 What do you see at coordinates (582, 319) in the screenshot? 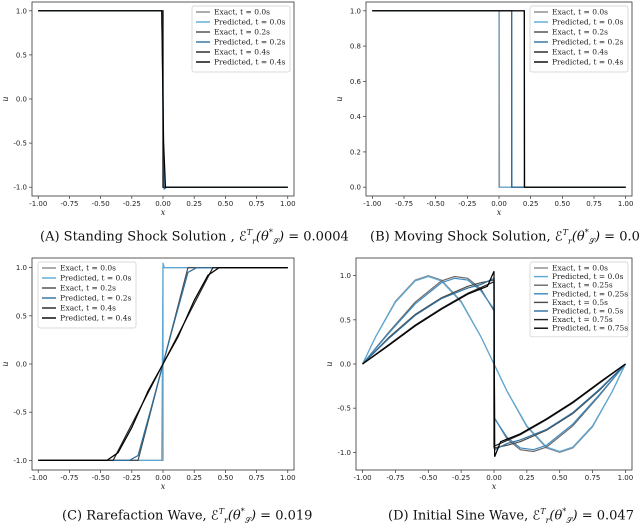
I see `legend-entry: Exact, t = 0.75s` at bounding box center [582, 319].